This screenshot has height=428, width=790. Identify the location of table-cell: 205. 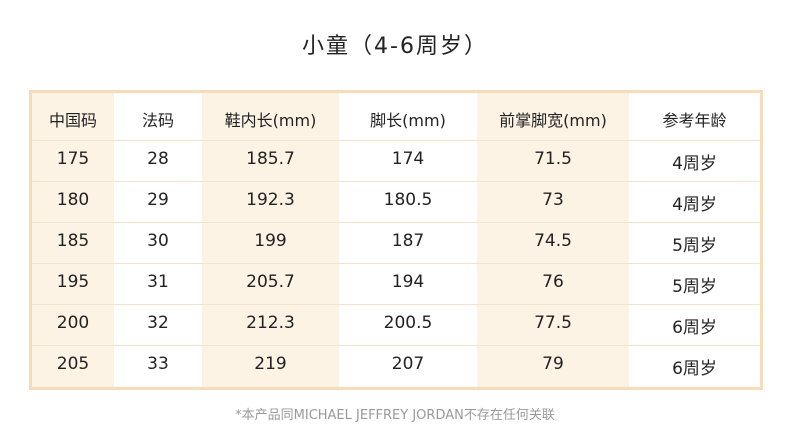
(73, 364).